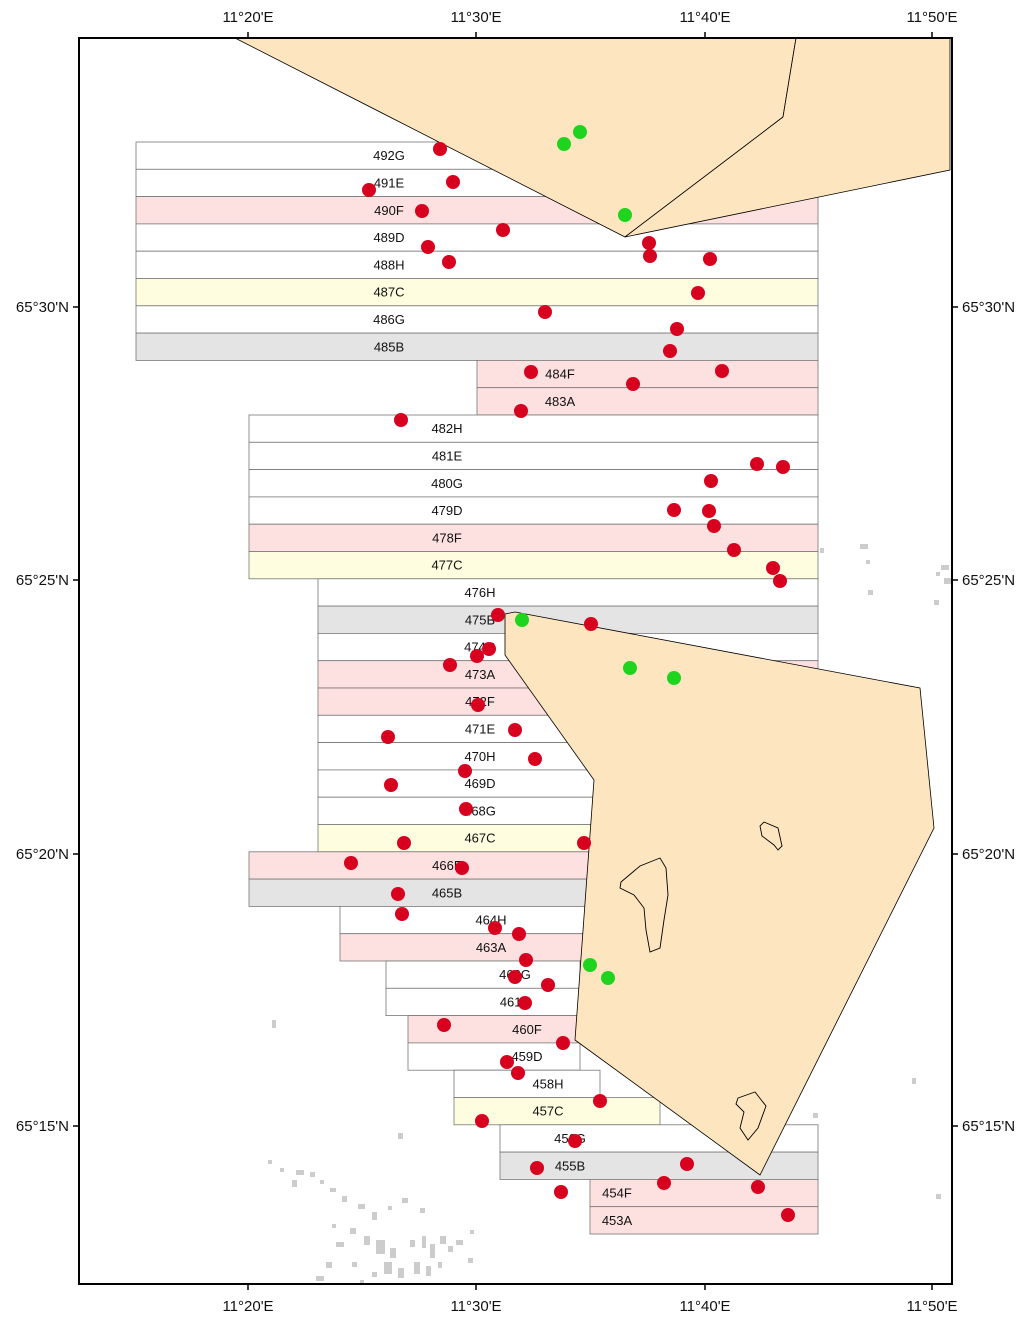  I want to click on strip-label: 454F, so click(617, 1193).